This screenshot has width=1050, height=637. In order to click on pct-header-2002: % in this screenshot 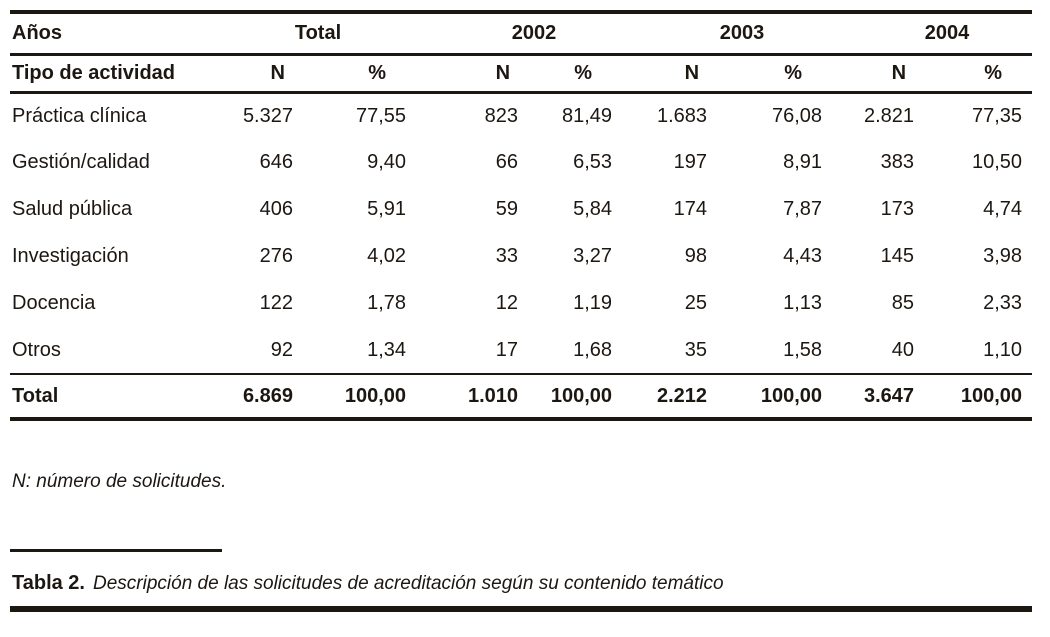, I will do `click(583, 72)`.